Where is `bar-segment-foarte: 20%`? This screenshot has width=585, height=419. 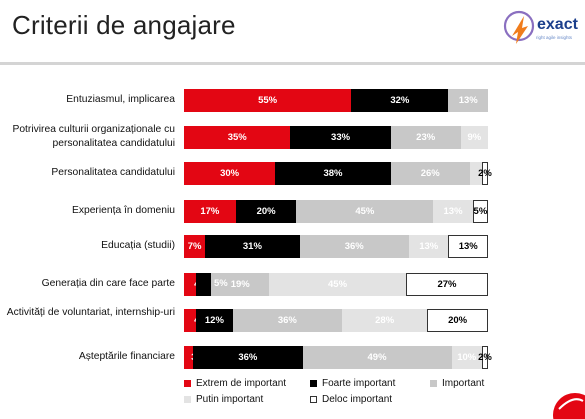
bar-segment-foarte: 20% is located at coordinates (266, 211).